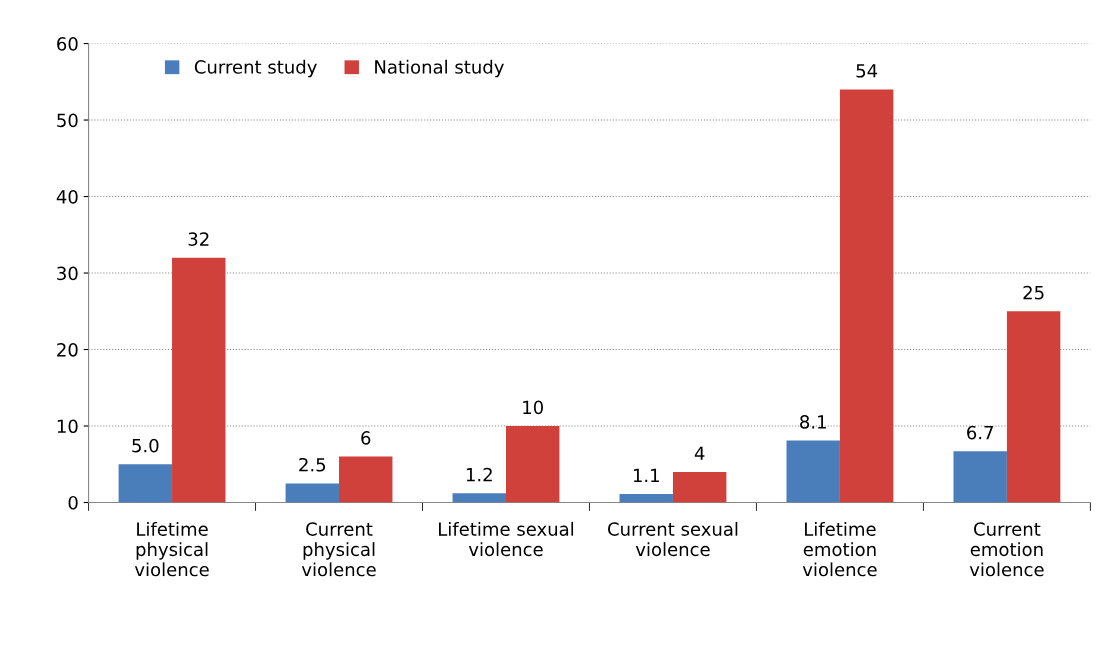 Image resolution: width=1107 pixels, height=670 pixels. Describe the element at coordinates (813, 422) in the screenshot. I see `data-label: 8.1` at that location.